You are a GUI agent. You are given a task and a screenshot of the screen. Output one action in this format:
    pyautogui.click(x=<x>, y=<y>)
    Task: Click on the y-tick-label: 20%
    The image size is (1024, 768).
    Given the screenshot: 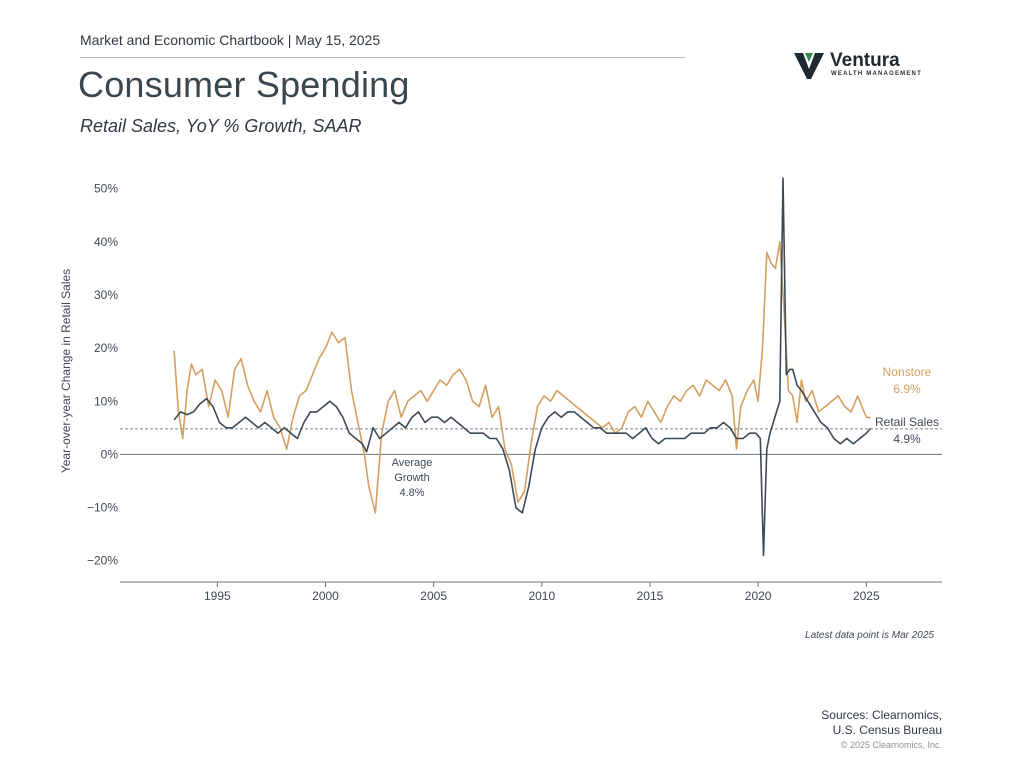 What is the action you would take?
    pyautogui.click(x=106, y=348)
    